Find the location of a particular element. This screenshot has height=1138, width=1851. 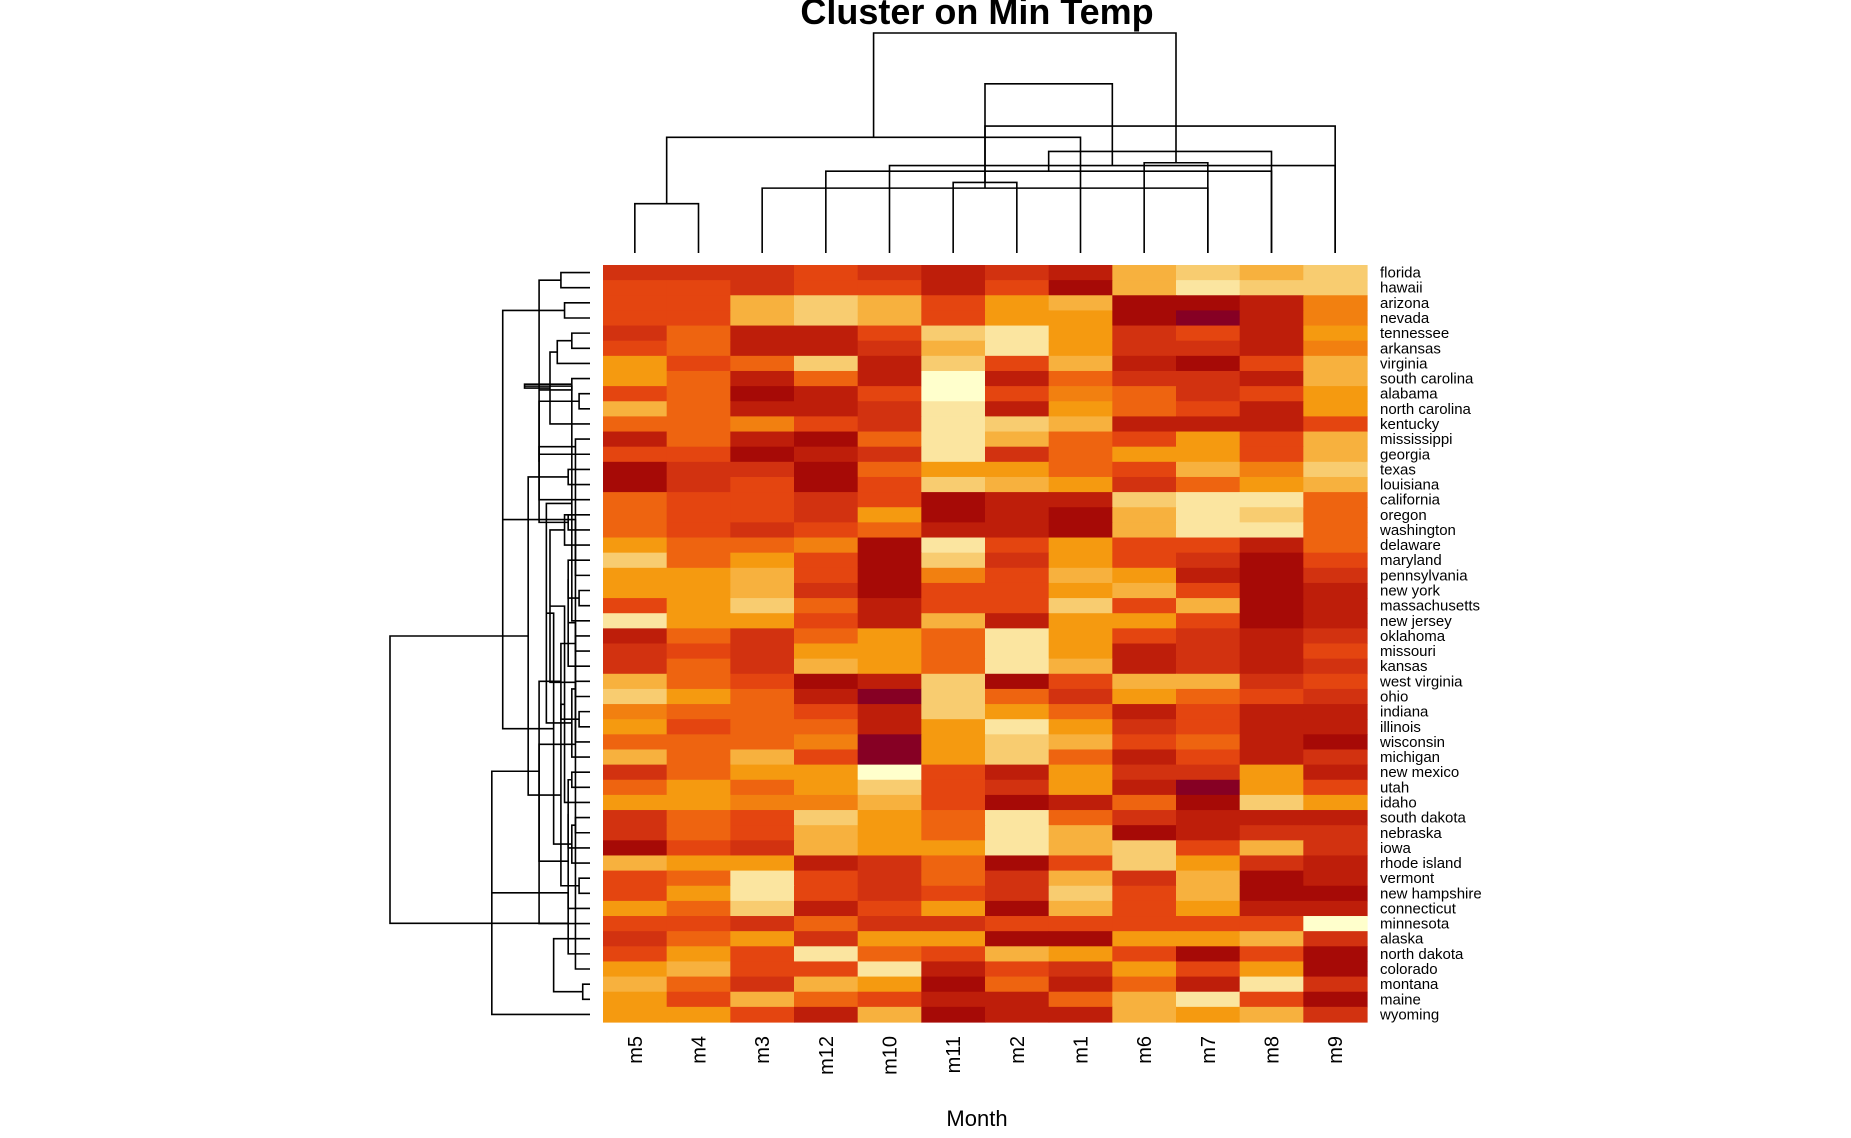

row-label: new jersey is located at coordinates (1416, 621).